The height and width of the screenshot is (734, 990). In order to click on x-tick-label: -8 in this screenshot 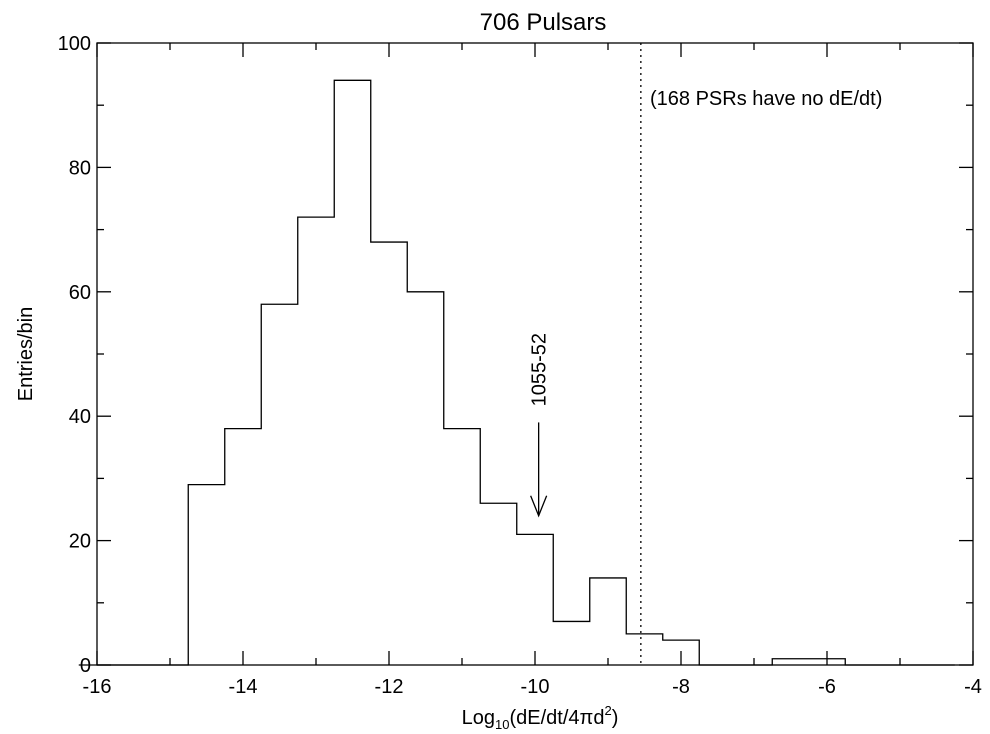, I will do `click(681, 687)`.